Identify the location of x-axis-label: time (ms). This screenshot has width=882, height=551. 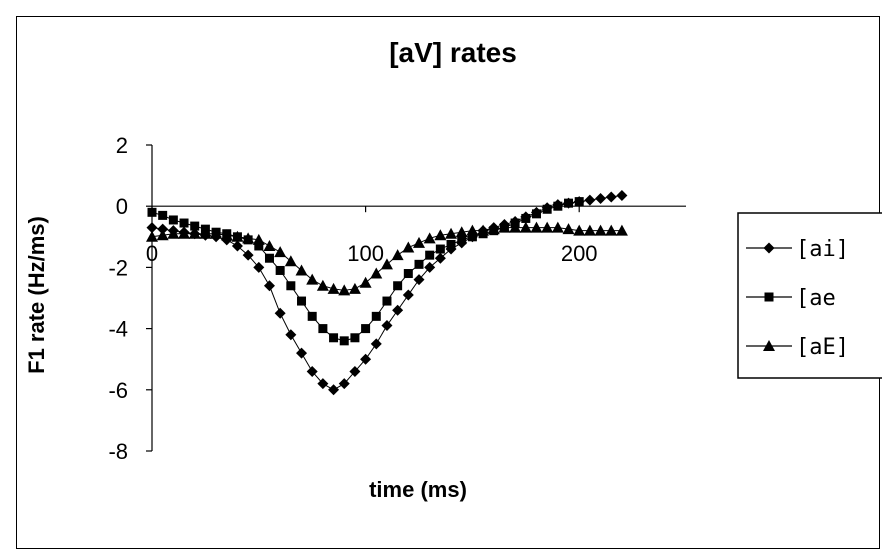
(418, 489).